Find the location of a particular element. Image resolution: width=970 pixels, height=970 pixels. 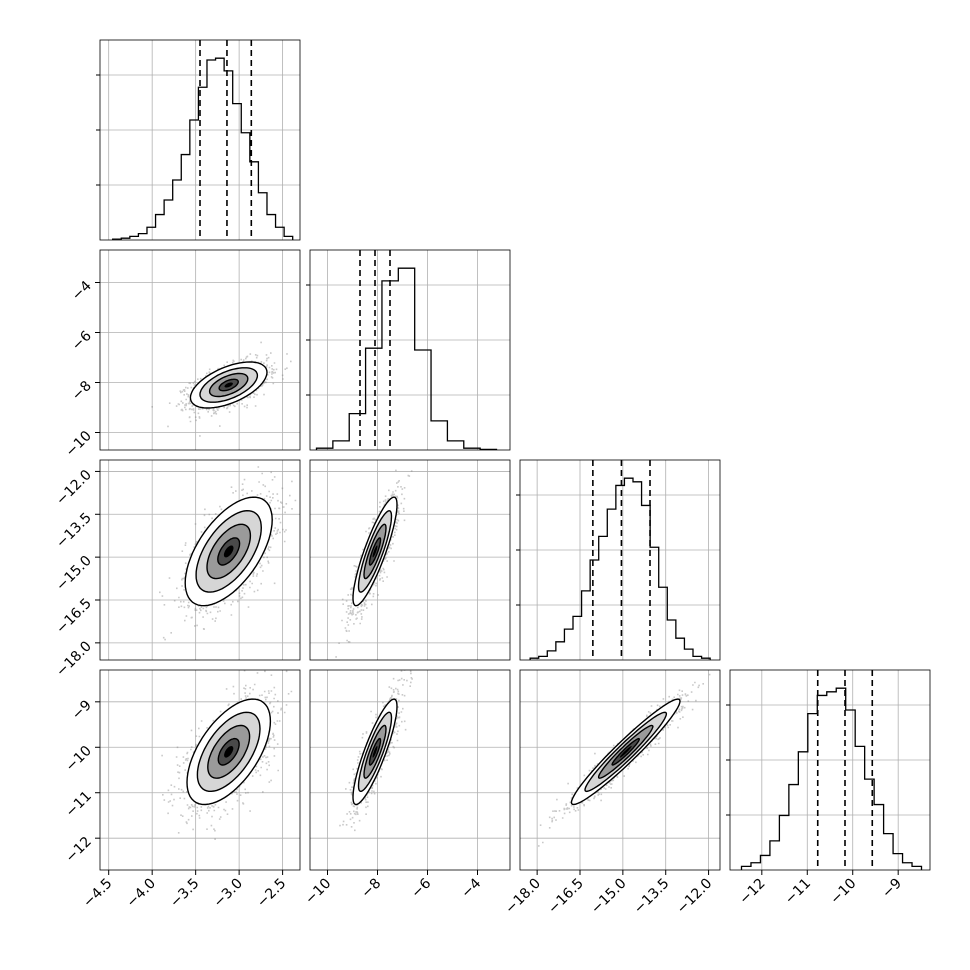

hist-1-frame is located at coordinates (410, 350).